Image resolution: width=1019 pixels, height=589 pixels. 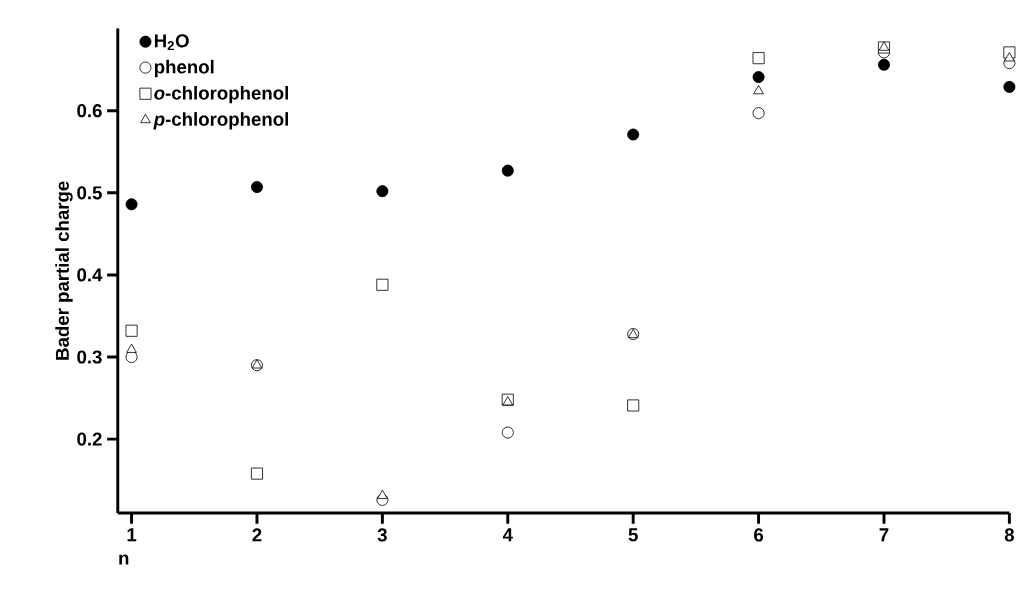 What do you see at coordinates (382, 535) in the screenshot?
I see `x-tick-label: 3` at bounding box center [382, 535].